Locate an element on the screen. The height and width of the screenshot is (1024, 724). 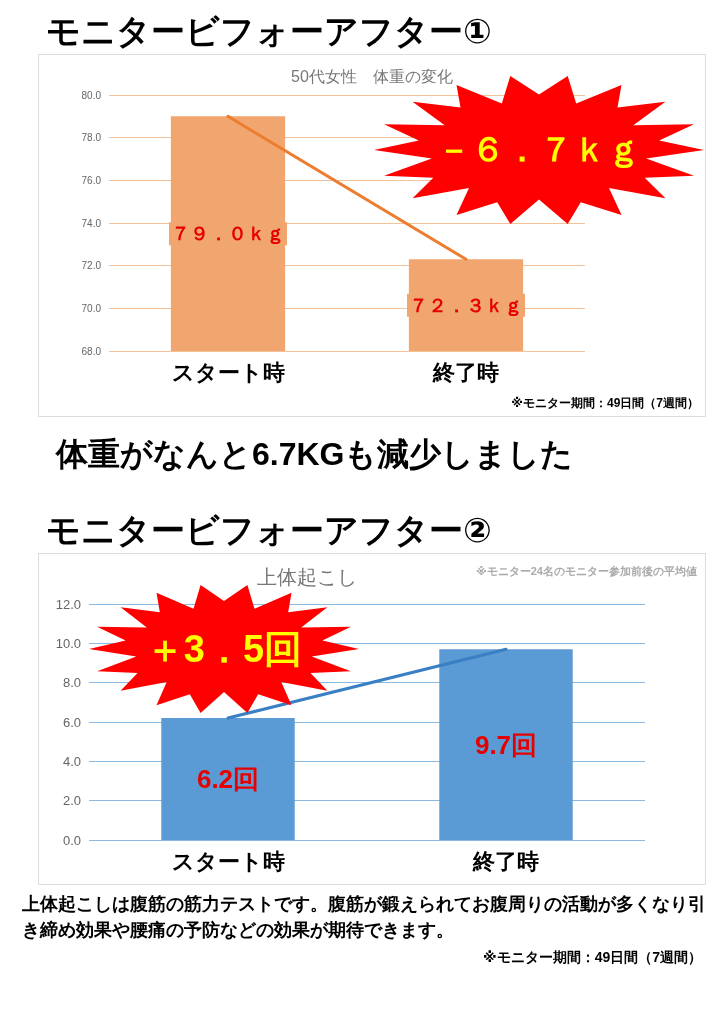
y-tick-label: 70.0 is located at coordinates (91, 308).